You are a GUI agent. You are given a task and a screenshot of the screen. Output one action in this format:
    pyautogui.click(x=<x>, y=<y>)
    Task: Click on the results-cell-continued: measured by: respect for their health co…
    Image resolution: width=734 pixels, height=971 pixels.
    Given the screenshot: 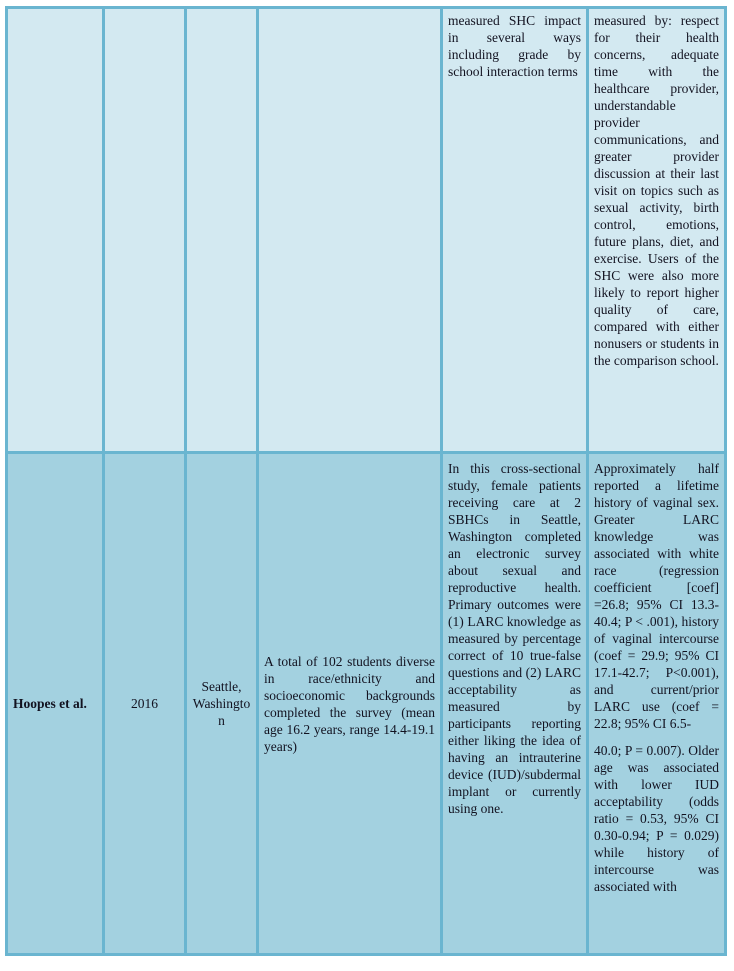 What is the action you would take?
    pyautogui.click(x=656, y=230)
    